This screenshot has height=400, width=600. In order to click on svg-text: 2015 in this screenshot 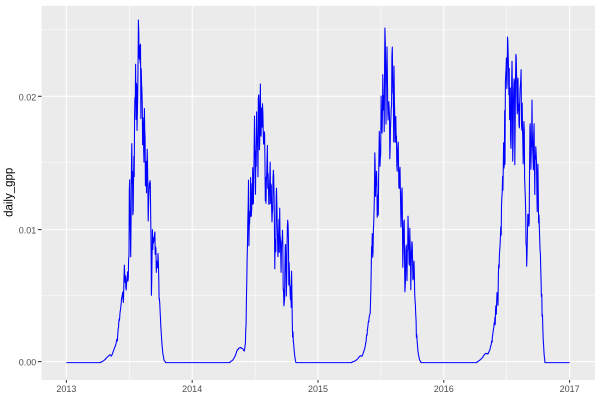, I will do `click(318, 389)`.